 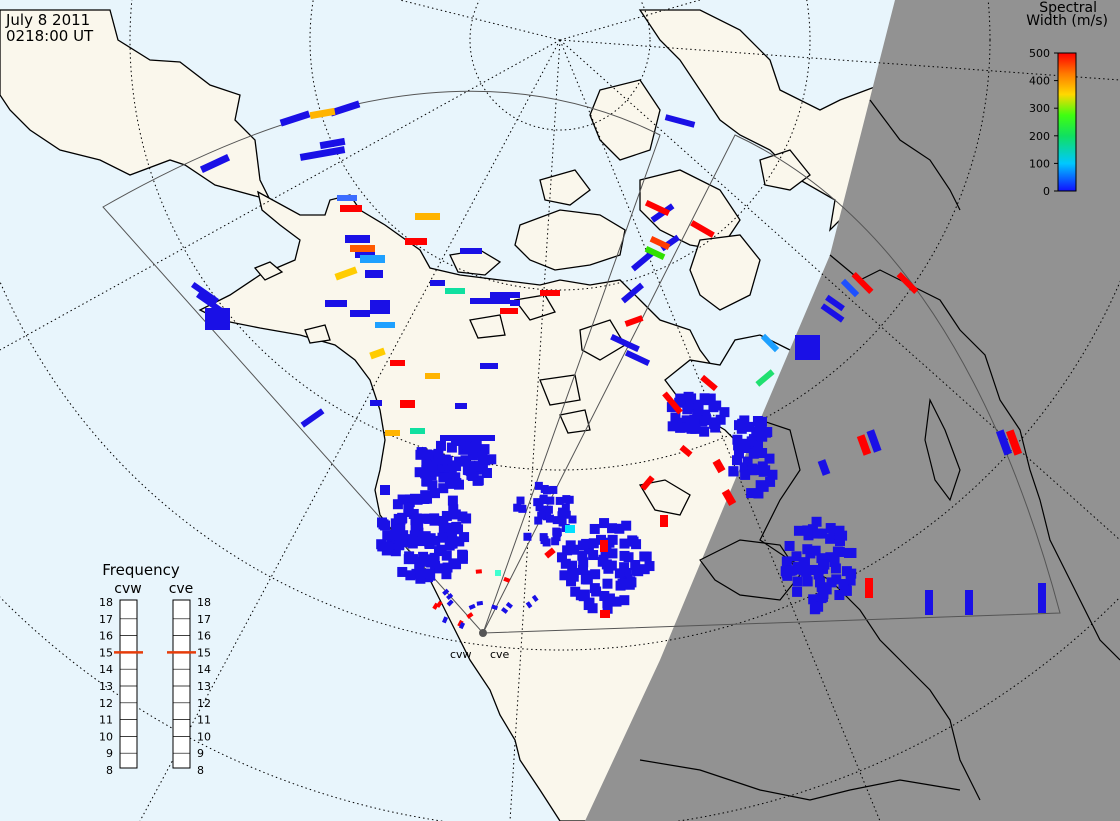 I want to click on date-label: July 8 2011, so click(x=47, y=20).